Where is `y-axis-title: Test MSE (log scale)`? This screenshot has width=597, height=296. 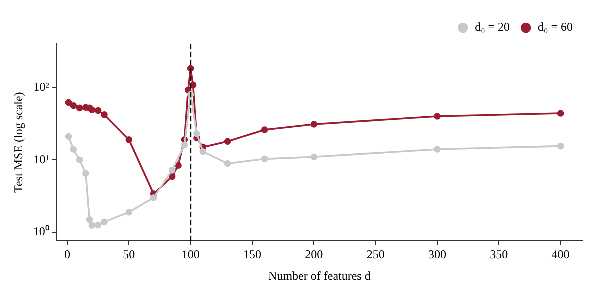 y-axis-title: Test MSE (log scale) is located at coordinates (18, 143).